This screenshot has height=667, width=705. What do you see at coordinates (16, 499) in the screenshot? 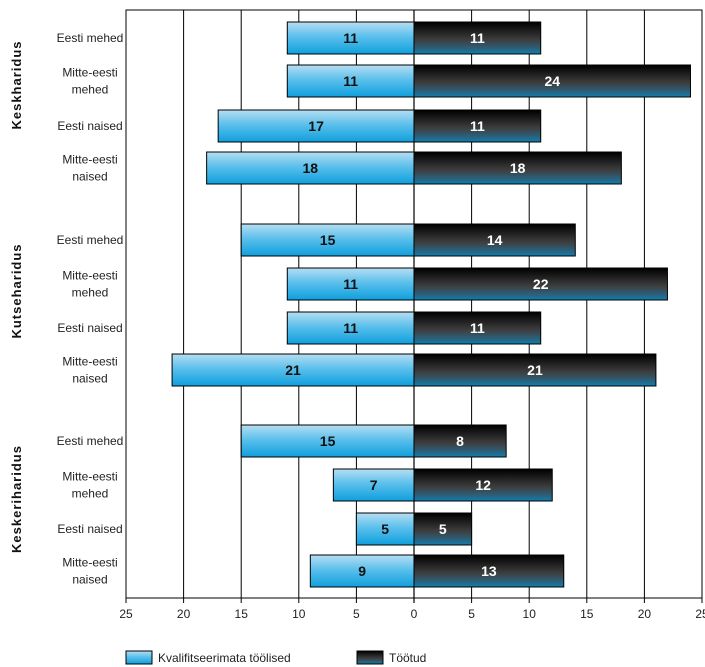
I see `group-label: Keskeriharidus` at bounding box center [16, 499].